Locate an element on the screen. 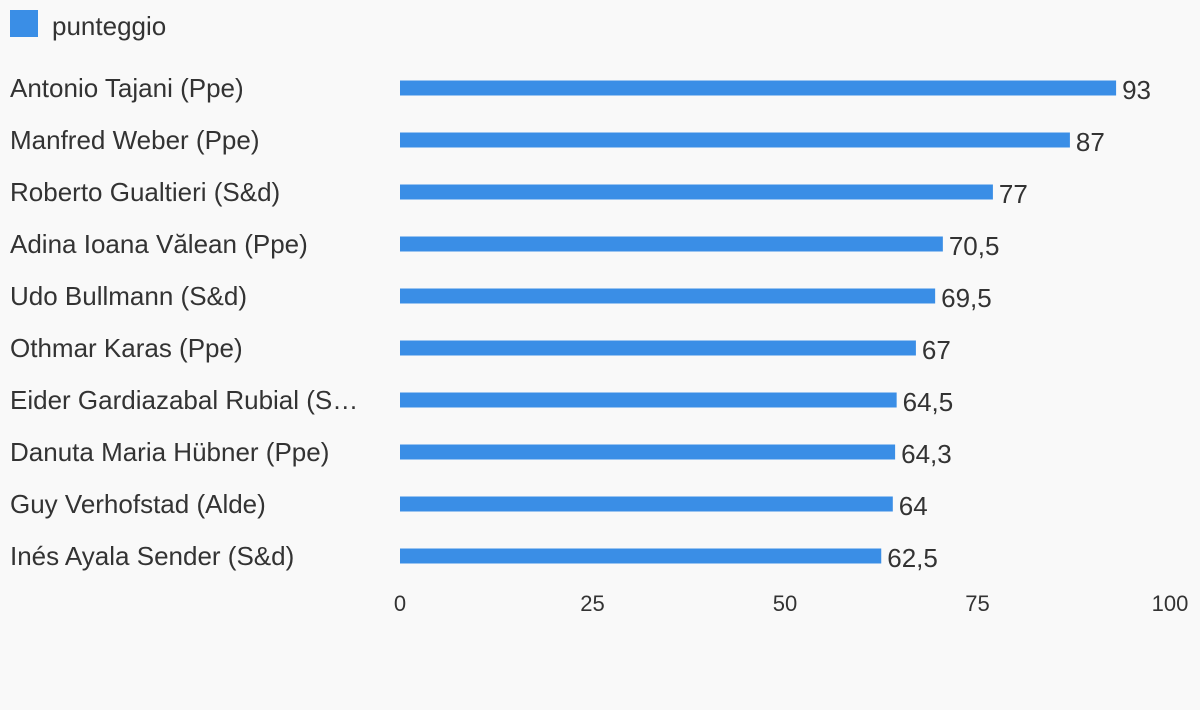 The height and width of the screenshot is (710, 1200). category-label: Antonio Tajani (Ppe) is located at coordinates (127, 88).